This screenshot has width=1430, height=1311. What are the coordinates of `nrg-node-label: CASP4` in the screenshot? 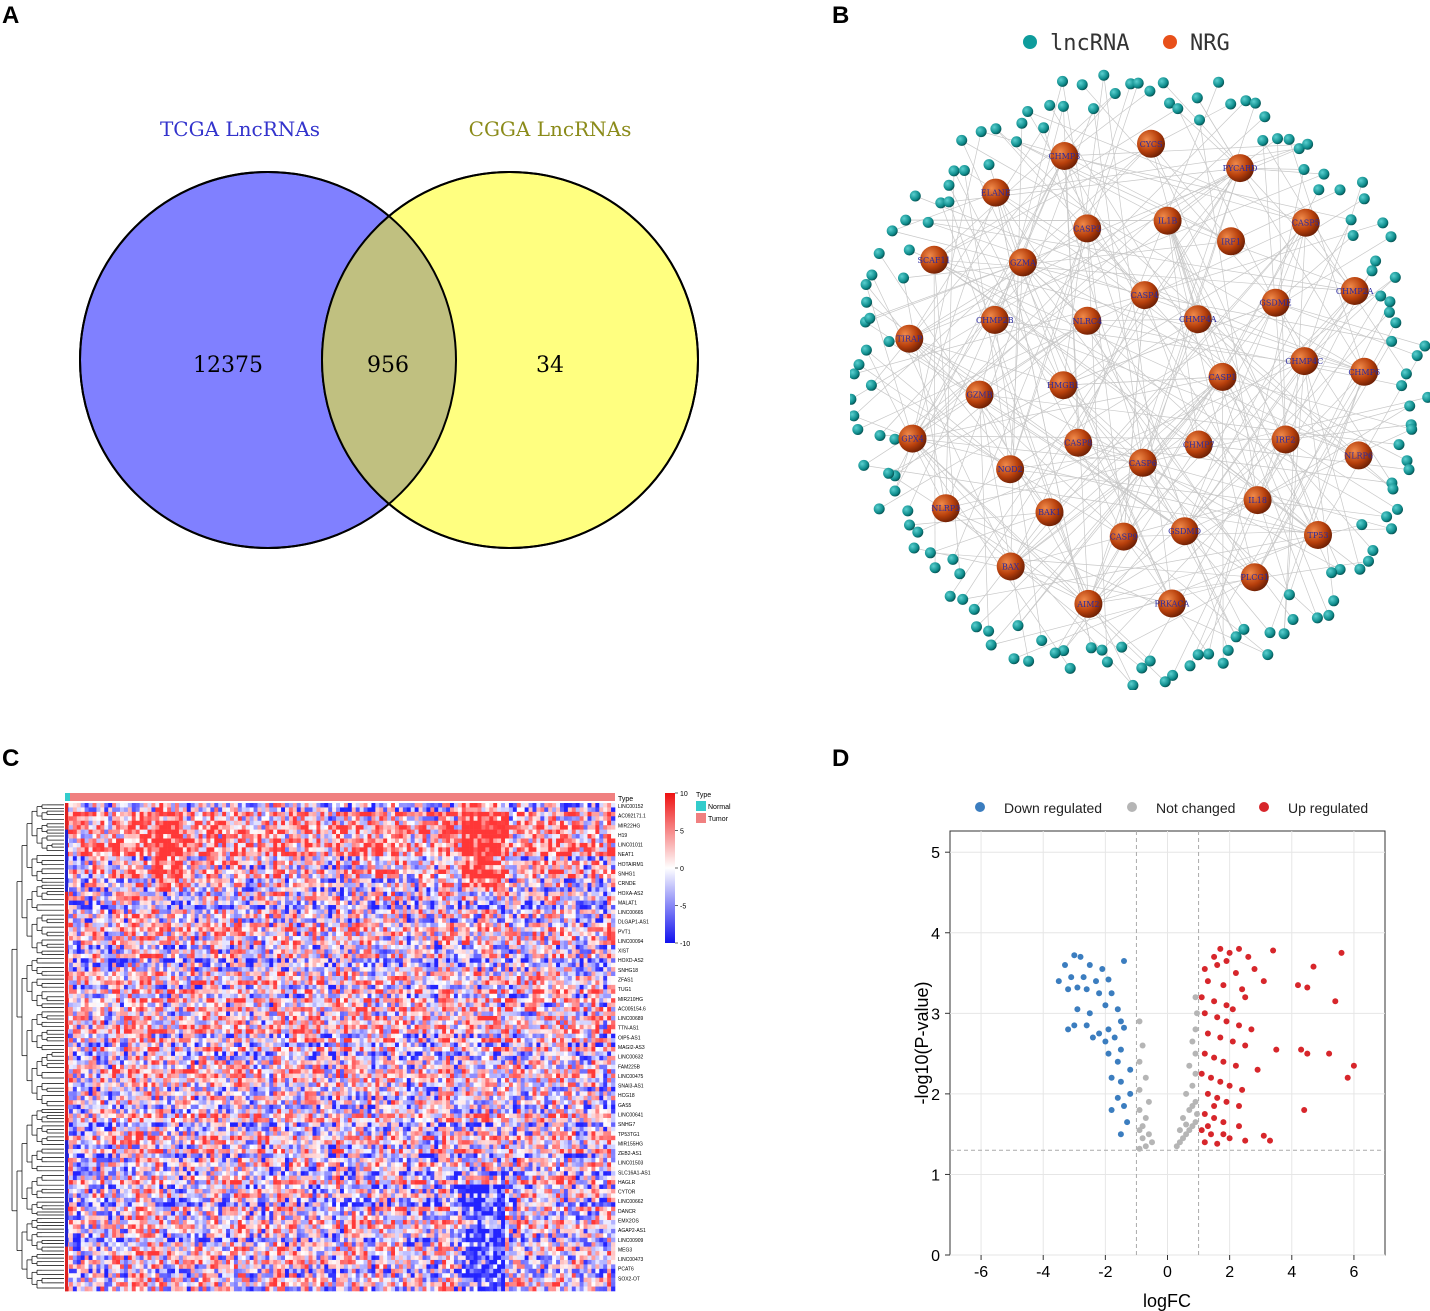 It's located at (1145, 295).